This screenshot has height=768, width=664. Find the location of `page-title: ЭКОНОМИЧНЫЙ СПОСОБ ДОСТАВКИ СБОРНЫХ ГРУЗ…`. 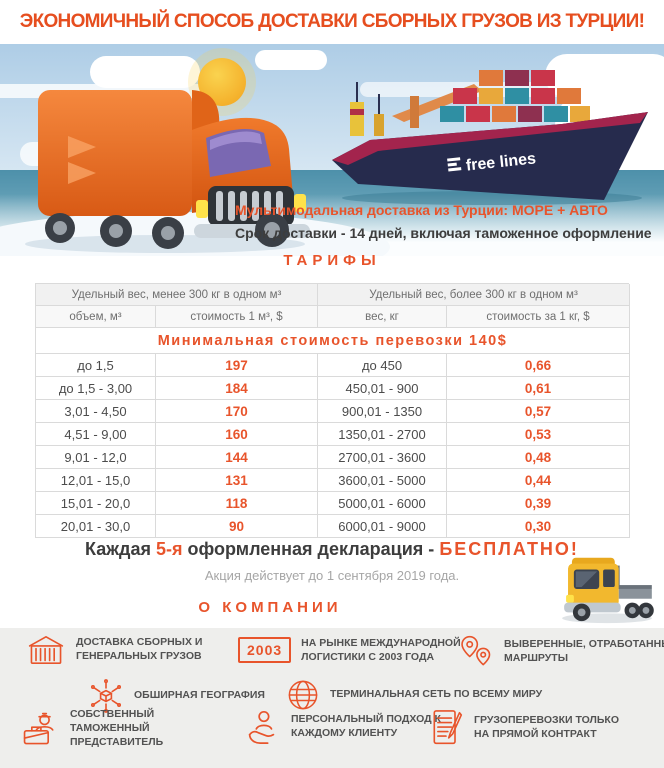

page-title: ЭКОНОМИЧНЫЙ СПОСОБ ДОСТАВКИ СБОРНЫХ ГРУЗ… is located at coordinates (332, 21).